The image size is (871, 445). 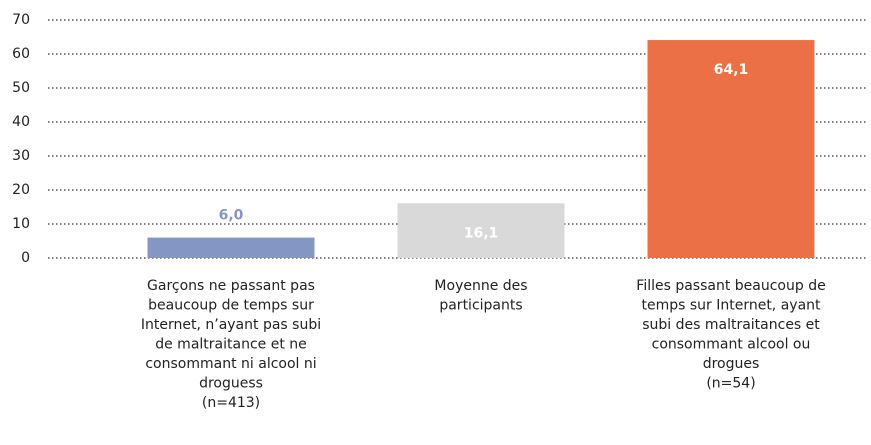 I want to click on y-tick-label: 10, so click(x=21, y=224).